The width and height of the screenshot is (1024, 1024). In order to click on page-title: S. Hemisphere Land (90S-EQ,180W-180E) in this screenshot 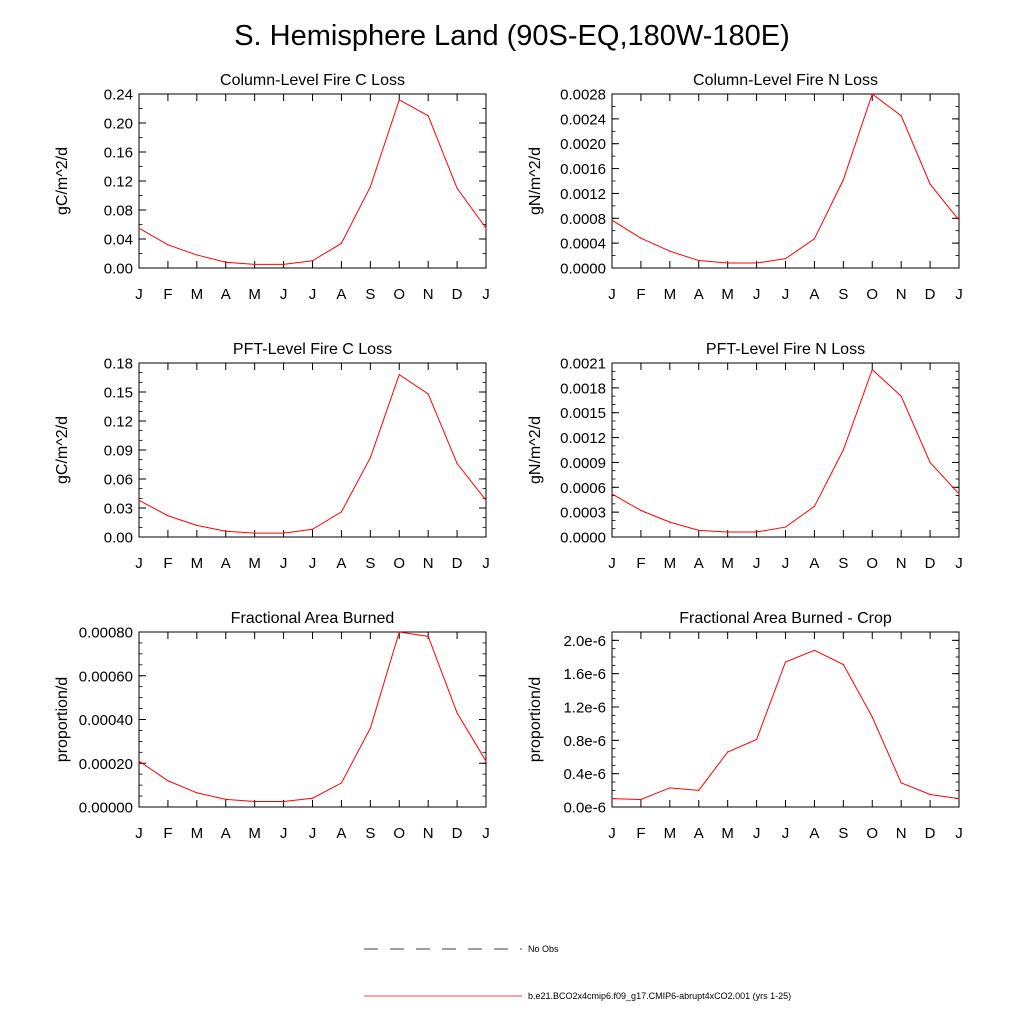, I will do `click(512, 36)`.